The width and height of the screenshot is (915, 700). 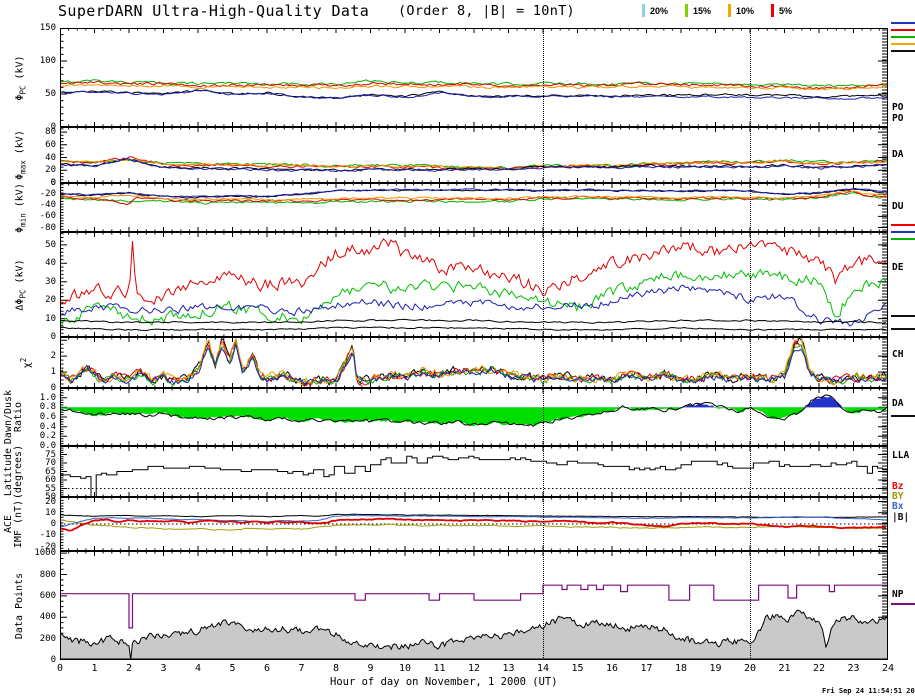 What do you see at coordinates (474, 192) in the screenshot?
I see `series-min-blue` at bounding box center [474, 192].